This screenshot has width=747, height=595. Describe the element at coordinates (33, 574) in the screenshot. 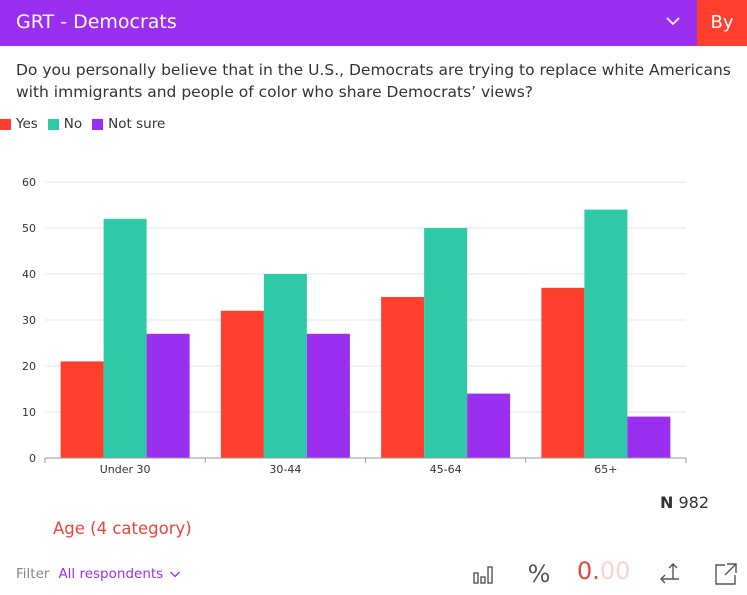

I see `filter-label: Filter` at that location.